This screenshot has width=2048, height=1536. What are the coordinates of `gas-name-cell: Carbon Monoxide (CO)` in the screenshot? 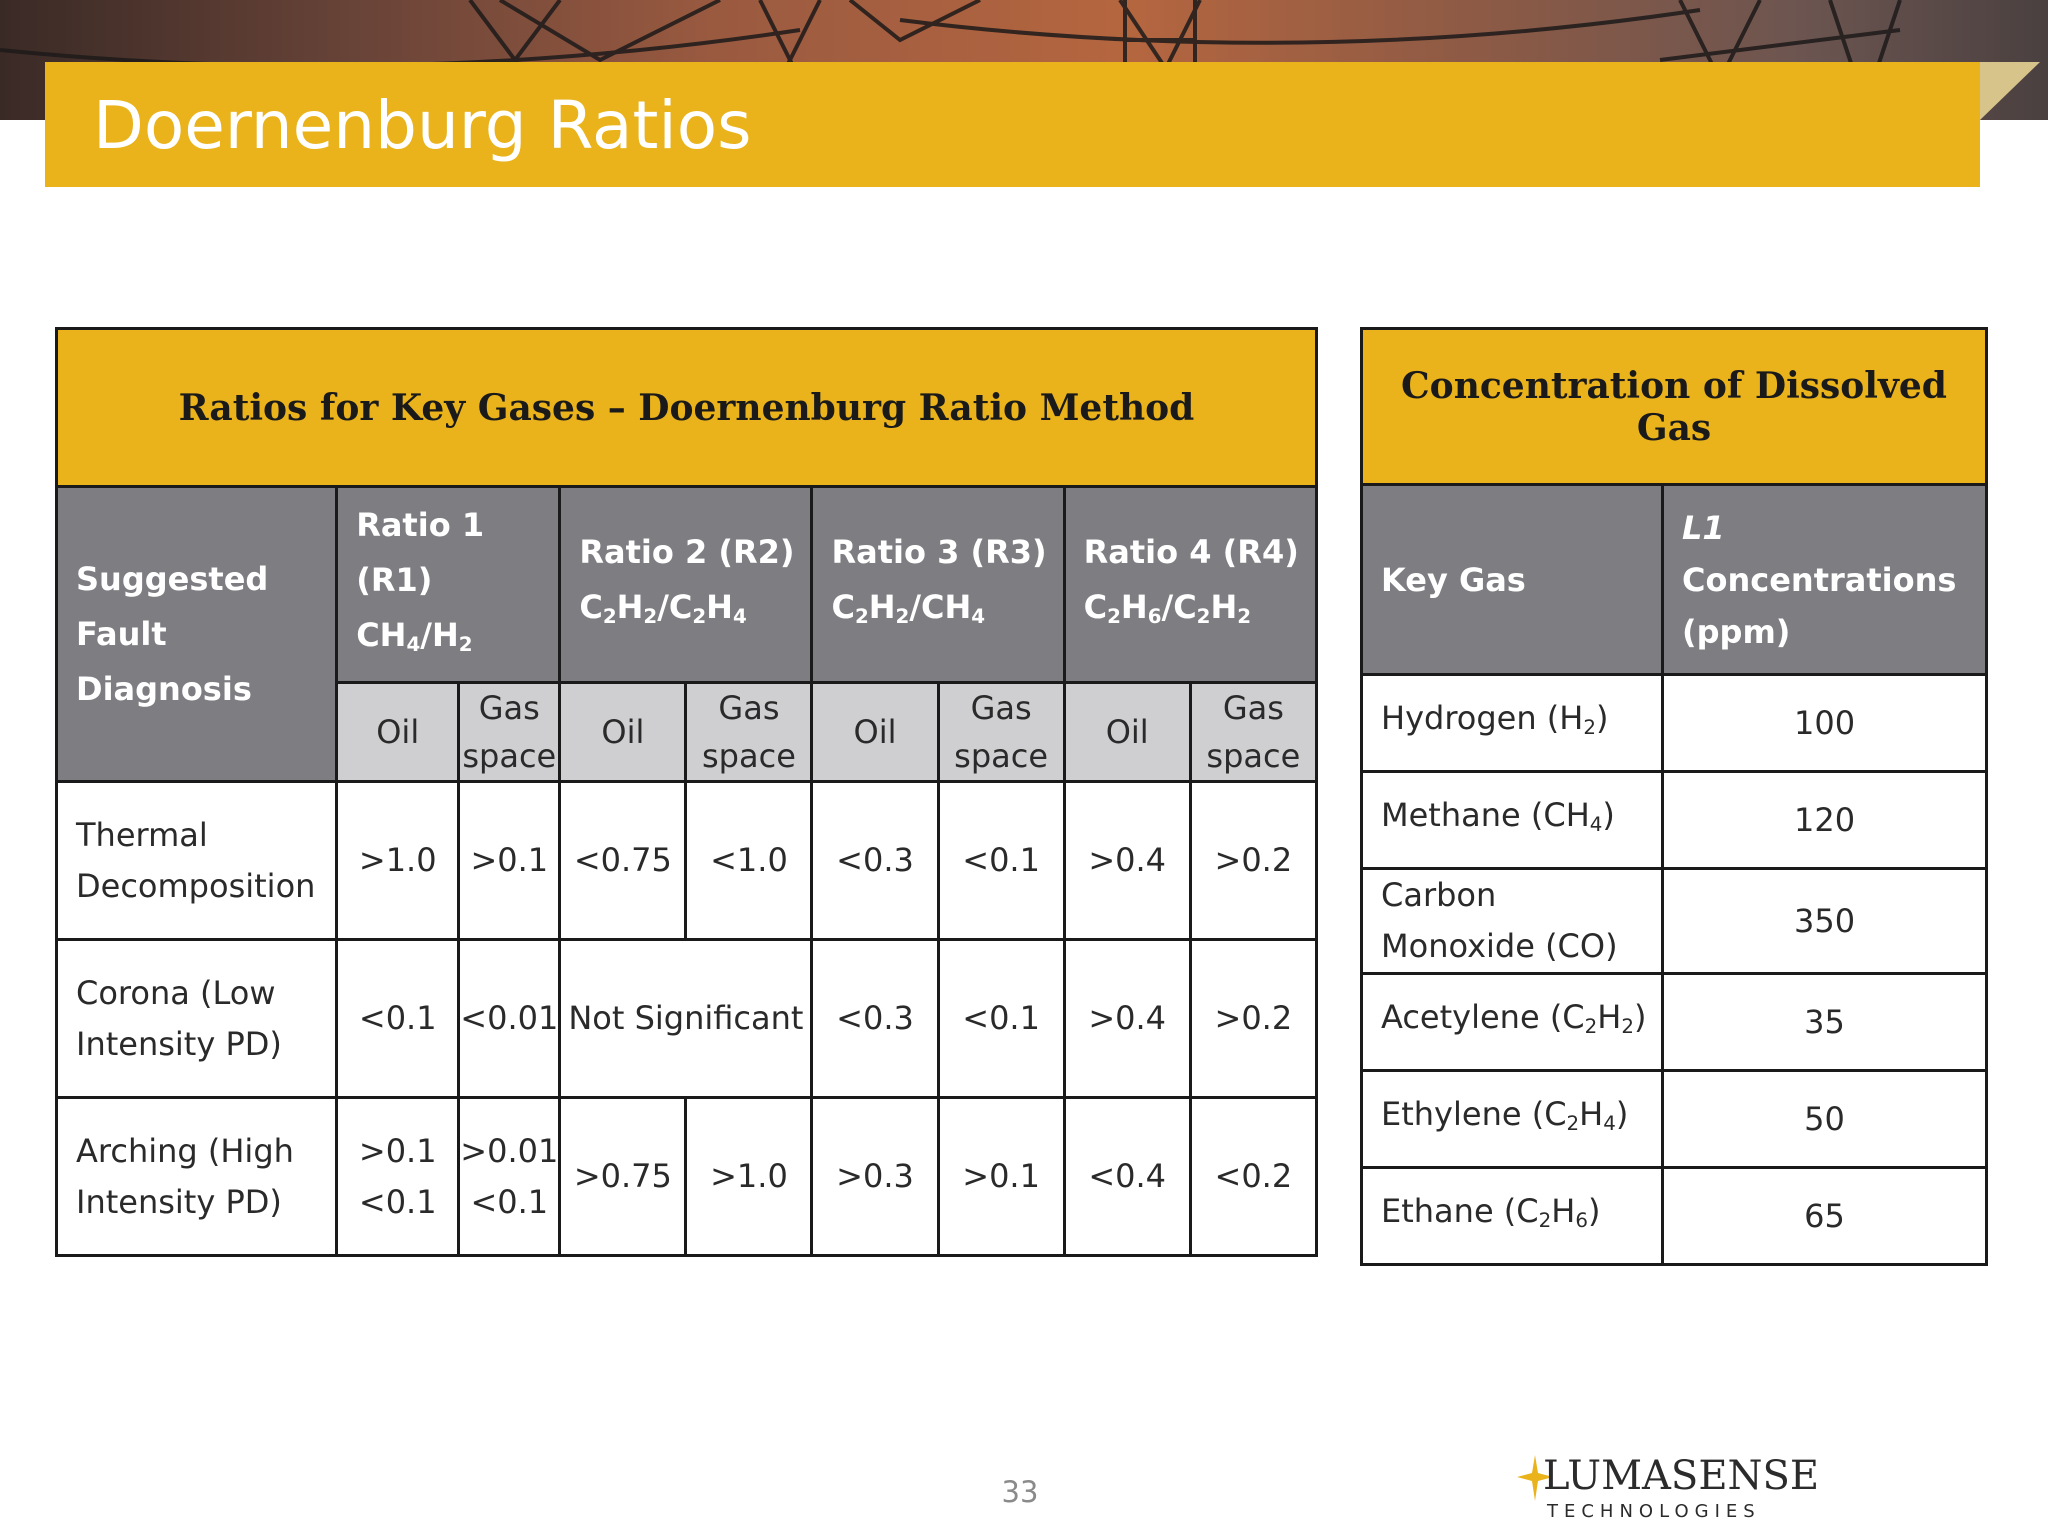 It's located at (1512, 921).